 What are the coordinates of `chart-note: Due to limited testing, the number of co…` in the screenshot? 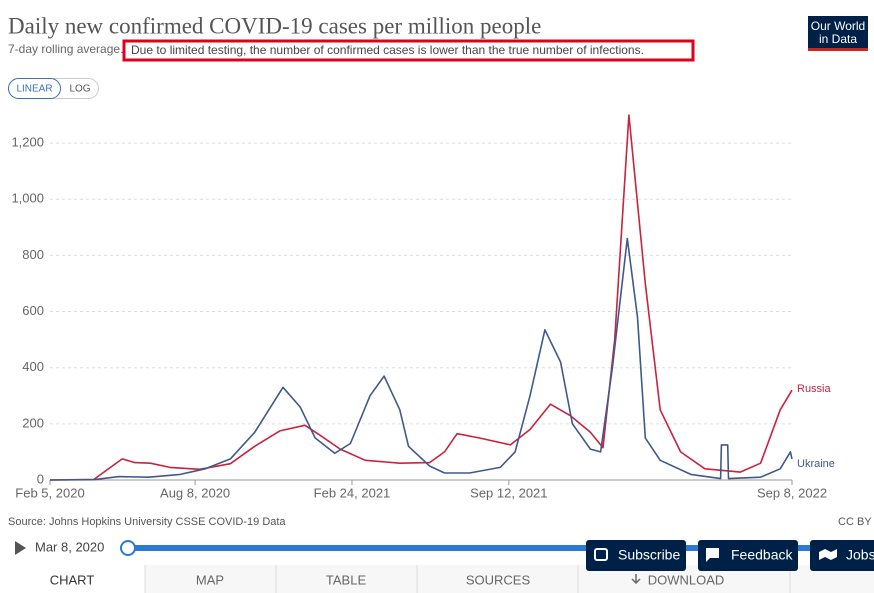 It's located at (387, 50).